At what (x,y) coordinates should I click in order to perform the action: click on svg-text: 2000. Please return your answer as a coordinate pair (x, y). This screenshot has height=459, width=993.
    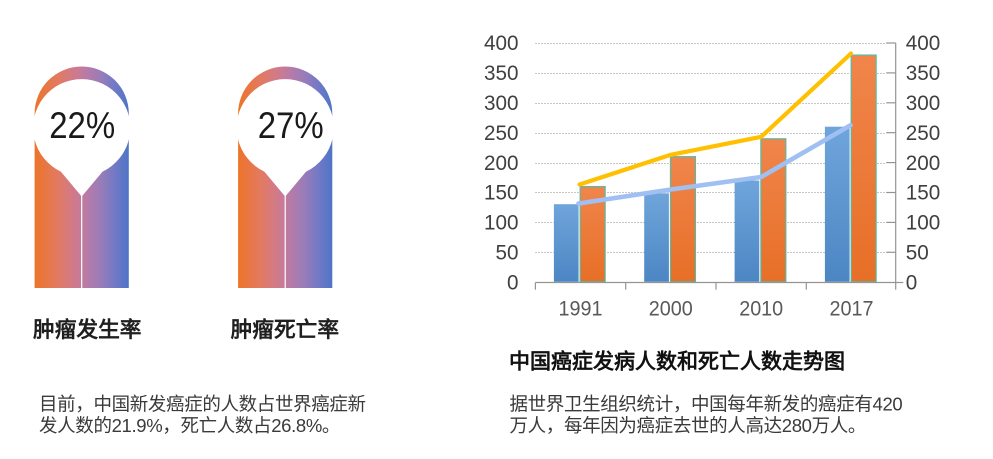
    Looking at the image, I should click on (671, 308).